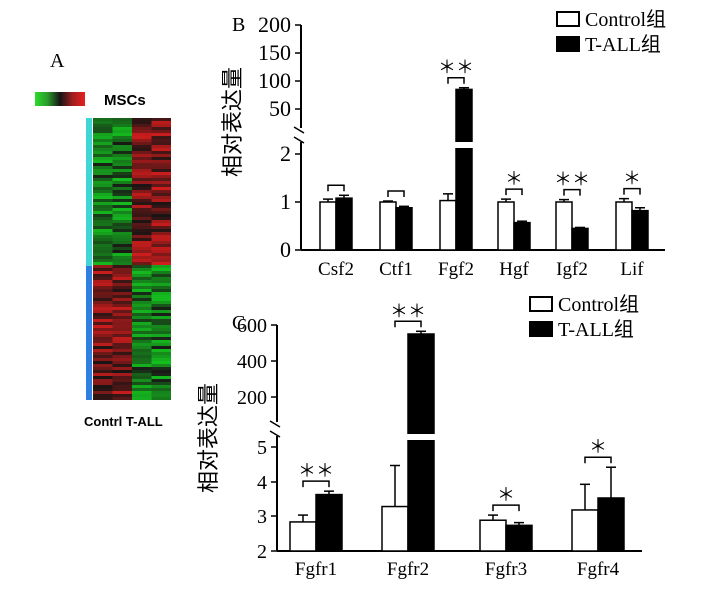 The height and width of the screenshot is (590, 727). What do you see at coordinates (632, 179) in the screenshot?
I see `significance-label: ＊` at bounding box center [632, 179].